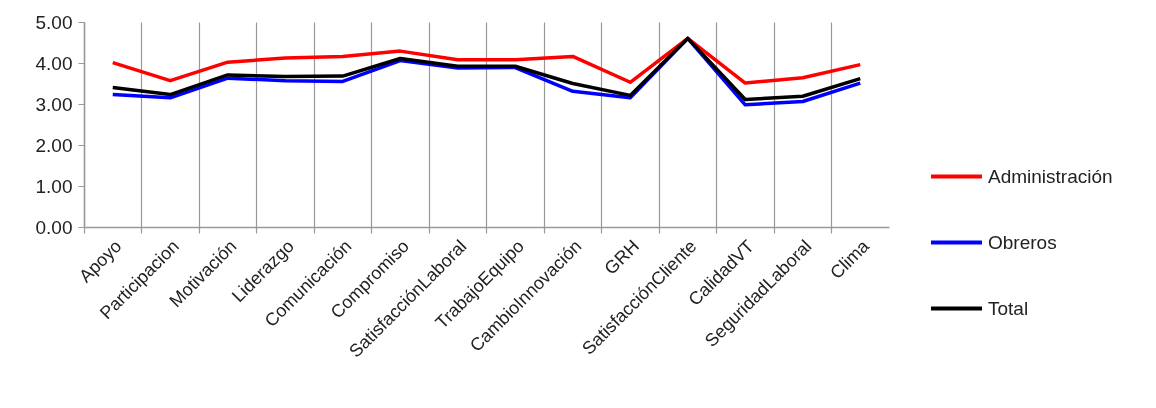 The width and height of the screenshot is (1156, 408). What do you see at coordinates (1050, 176) in the screenshot?
I see `legend-label: Administración` at bounding box center [1050, 176].